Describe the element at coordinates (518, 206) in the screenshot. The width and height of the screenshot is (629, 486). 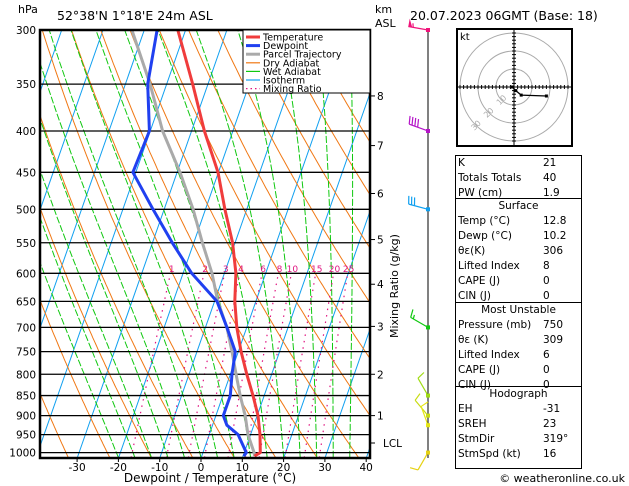
I see `surface-title: Surface` at that location.